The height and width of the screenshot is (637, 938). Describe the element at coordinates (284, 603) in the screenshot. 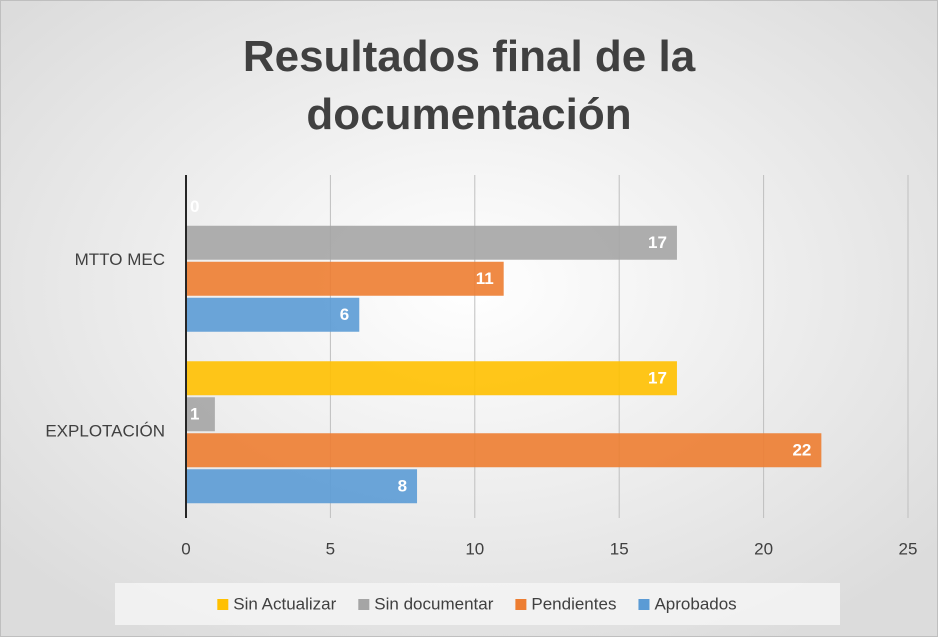

I see `legend-label: Sin Actualizar` at that location.